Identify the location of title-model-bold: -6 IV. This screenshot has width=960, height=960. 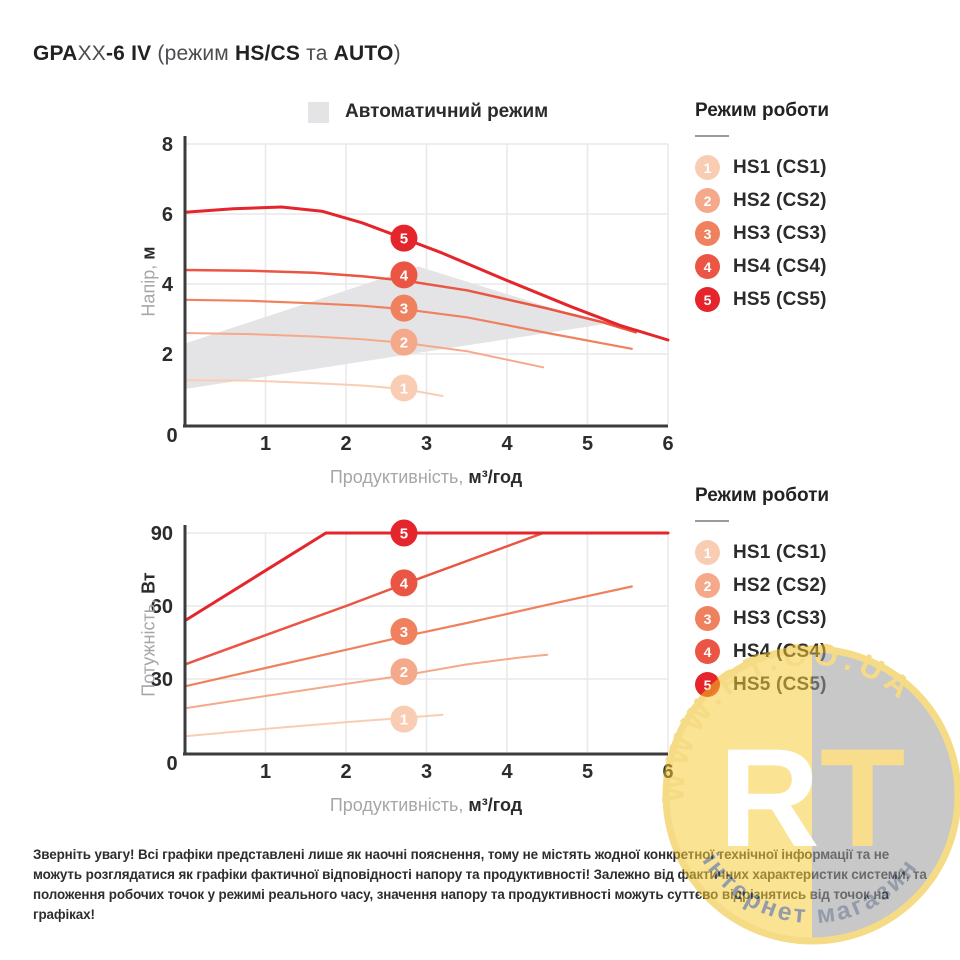
(128, 53).